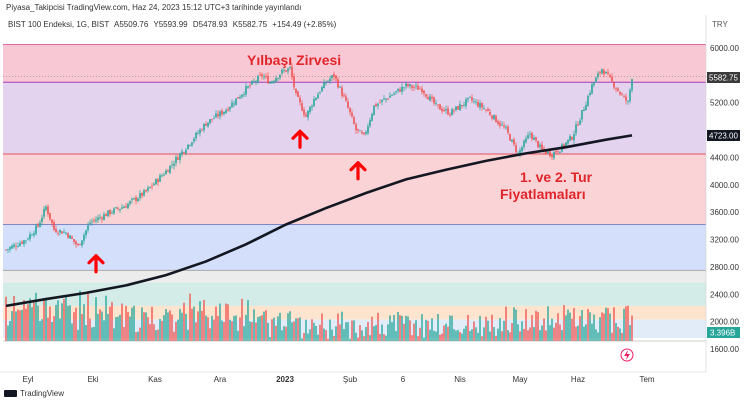 The image size is (750, 405). Describe the element at coordinates (724, 240) in the screenshot. I see `y-tick-label: 3200.00` at that location.